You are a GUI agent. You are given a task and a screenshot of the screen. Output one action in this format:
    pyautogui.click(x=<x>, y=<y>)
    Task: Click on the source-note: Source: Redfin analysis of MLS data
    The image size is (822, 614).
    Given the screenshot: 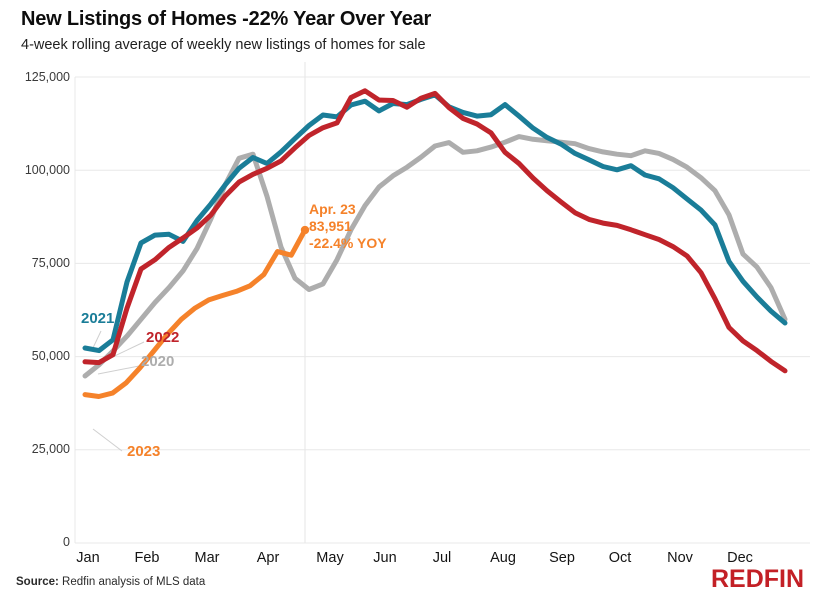 What is the action you would take?
    pyautogui.click(x=110, y=582)
    